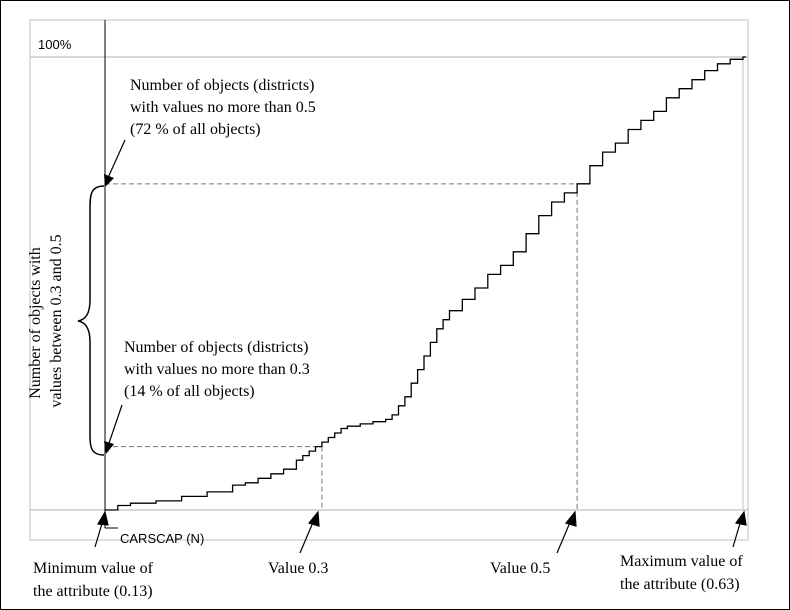 The width and height of the screenshot is (790, 610). I want to click on lower-note-arrowhead, so click(109, 447).